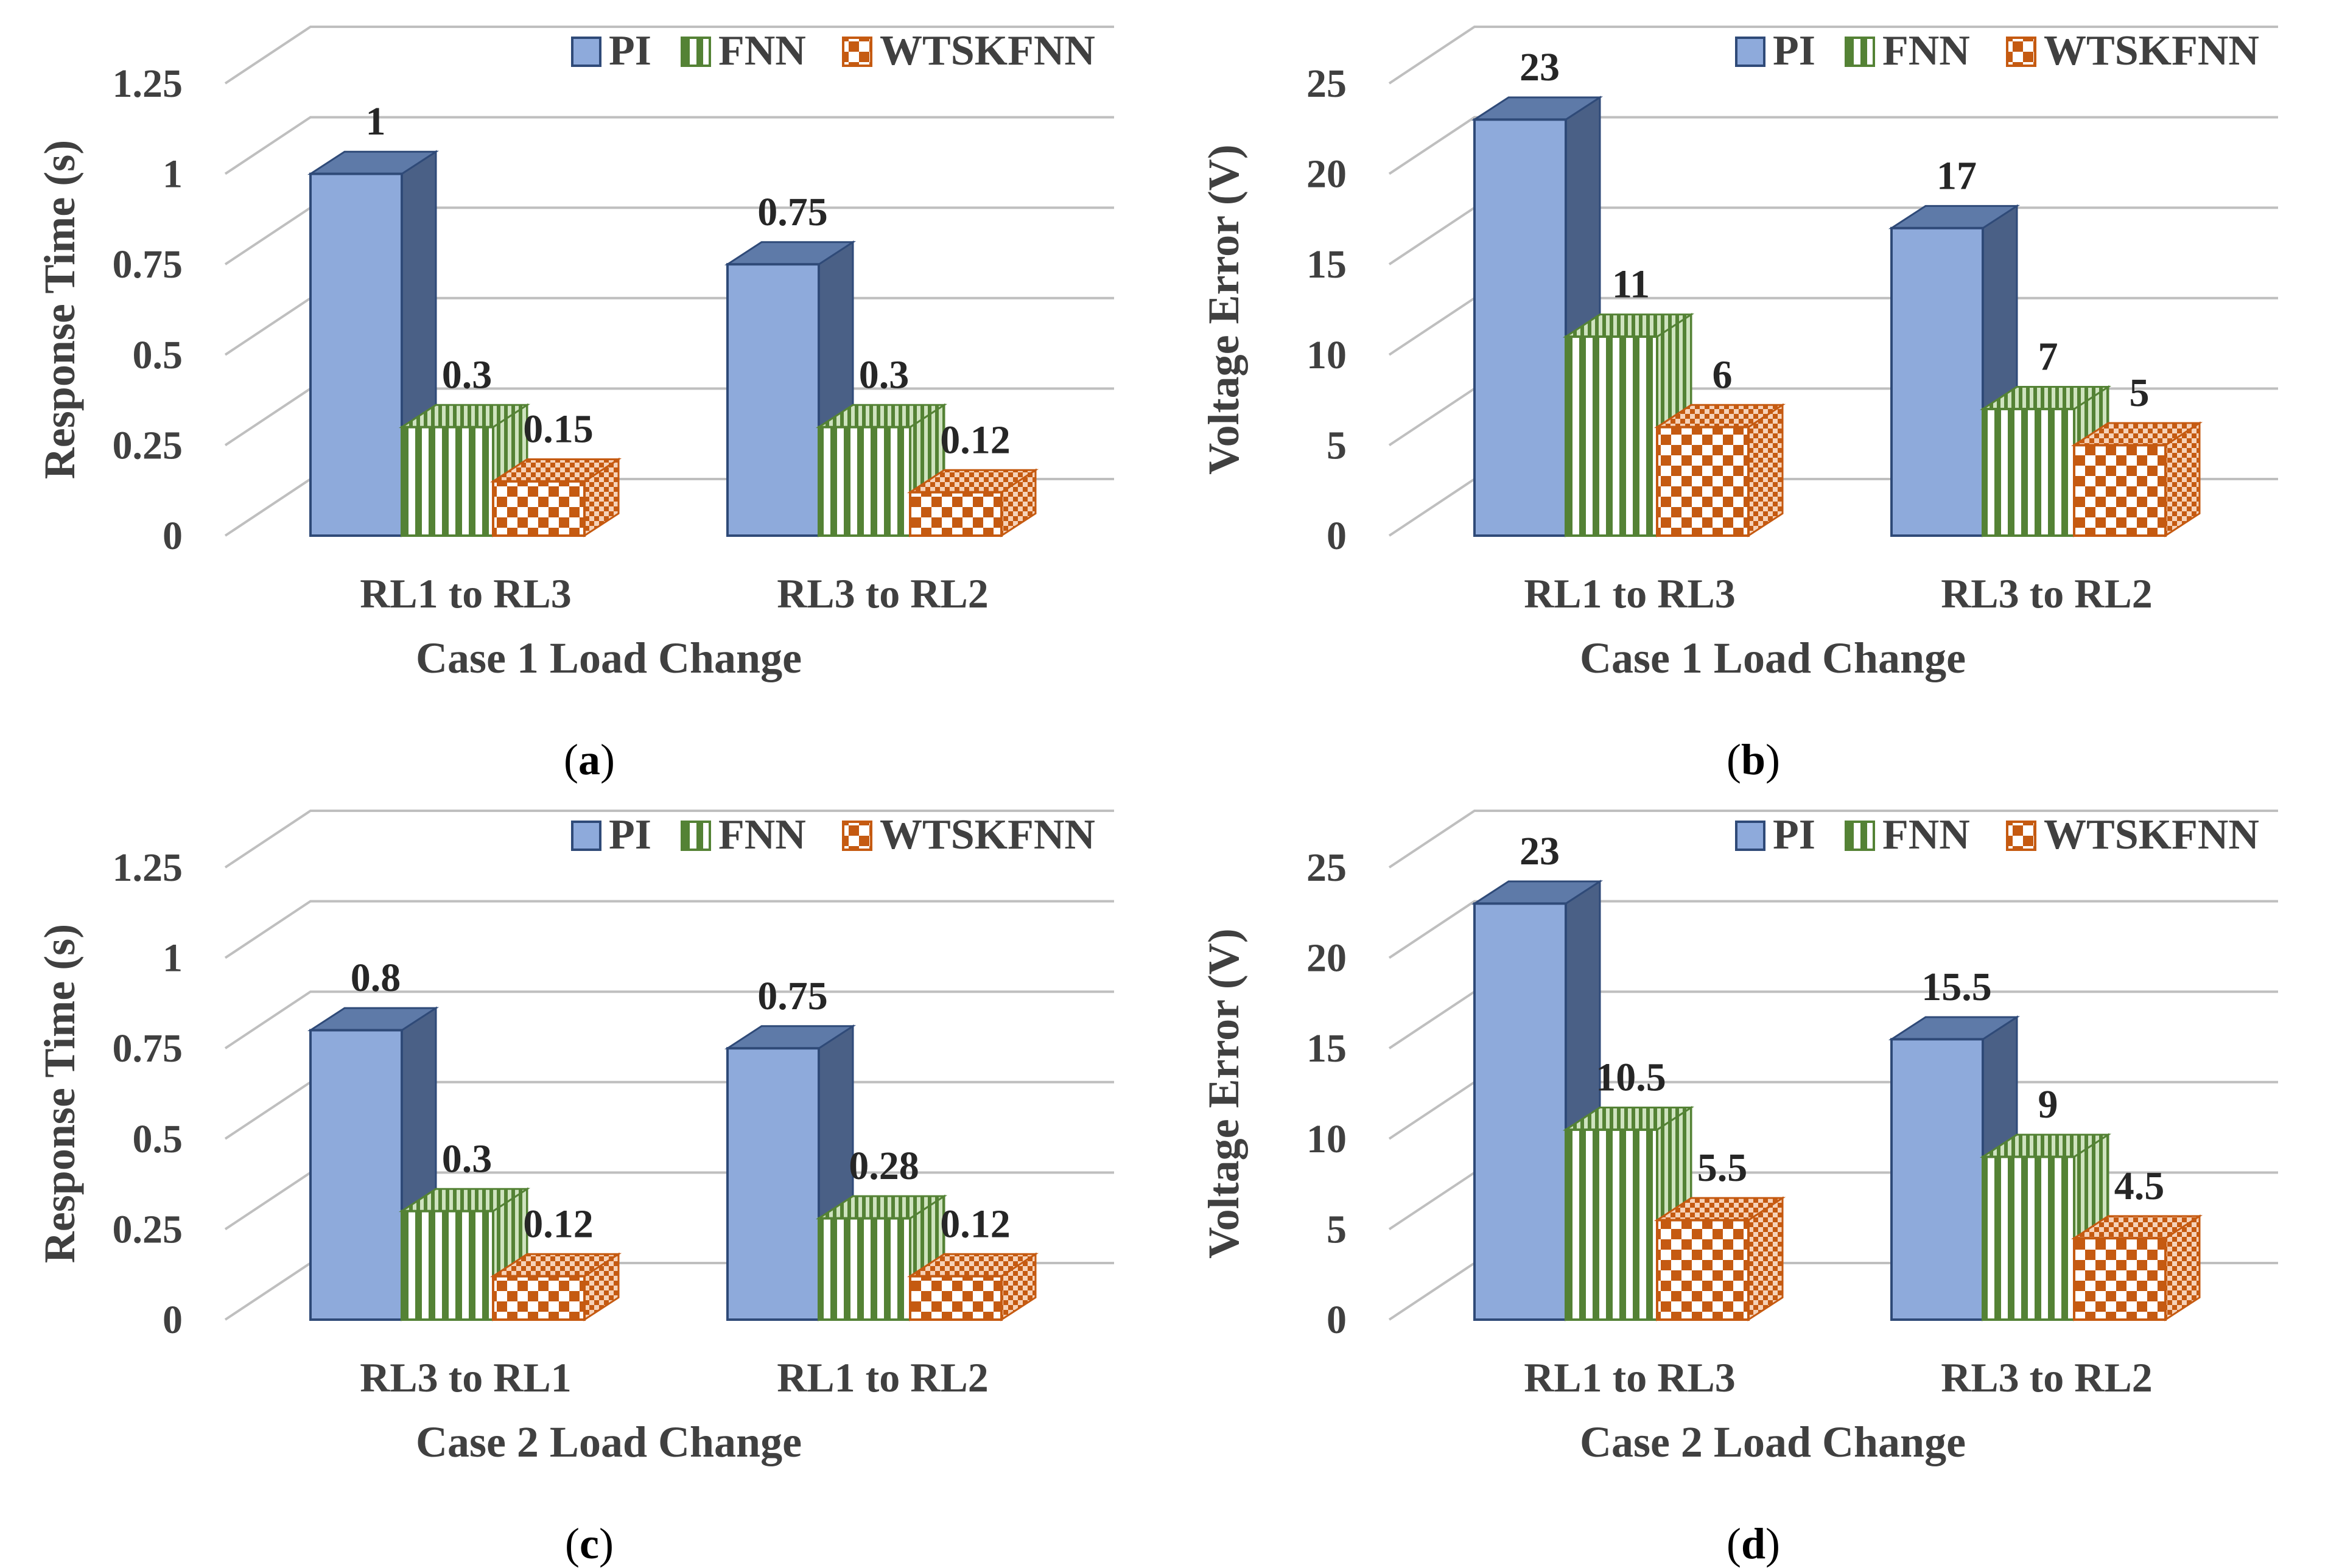 The image size is (2328, 1568). I want to click on caption-letter: d, so click(1753, 1543).